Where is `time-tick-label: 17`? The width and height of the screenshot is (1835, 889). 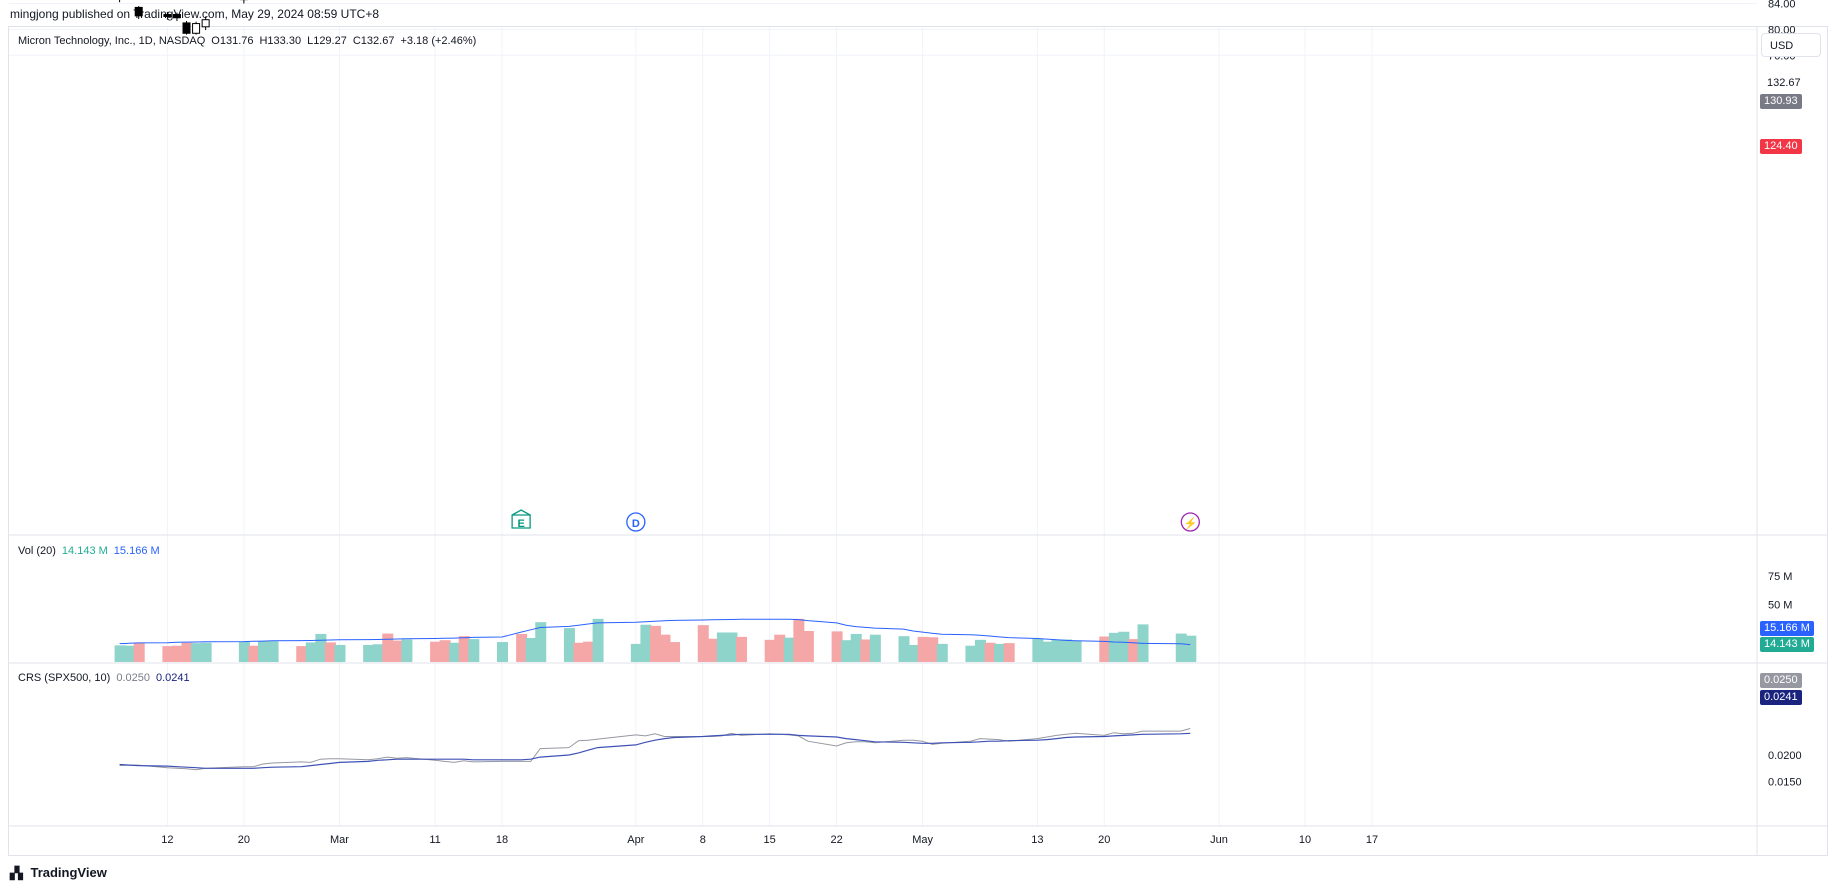 time-tick-label: 17 is located at coordinates (1372, 840).